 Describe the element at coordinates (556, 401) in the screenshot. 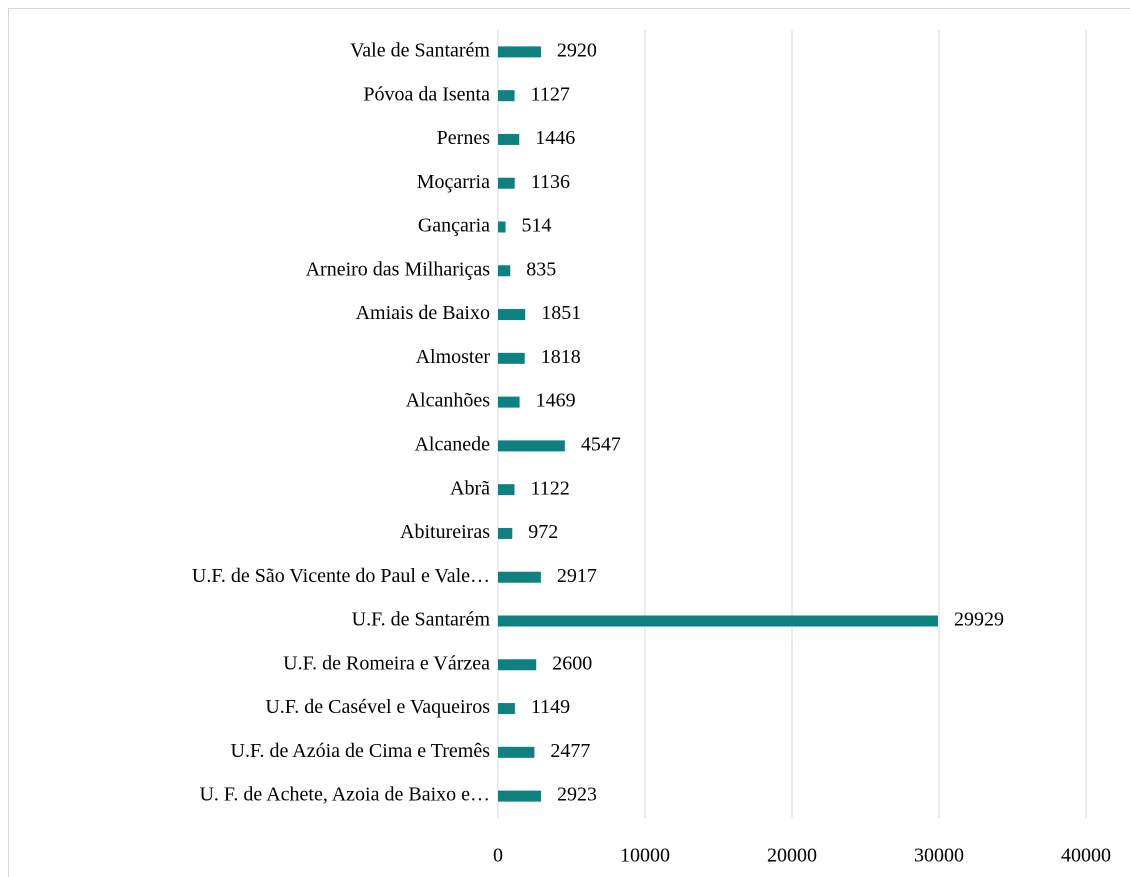

I see `value-label: 1469` at that location.